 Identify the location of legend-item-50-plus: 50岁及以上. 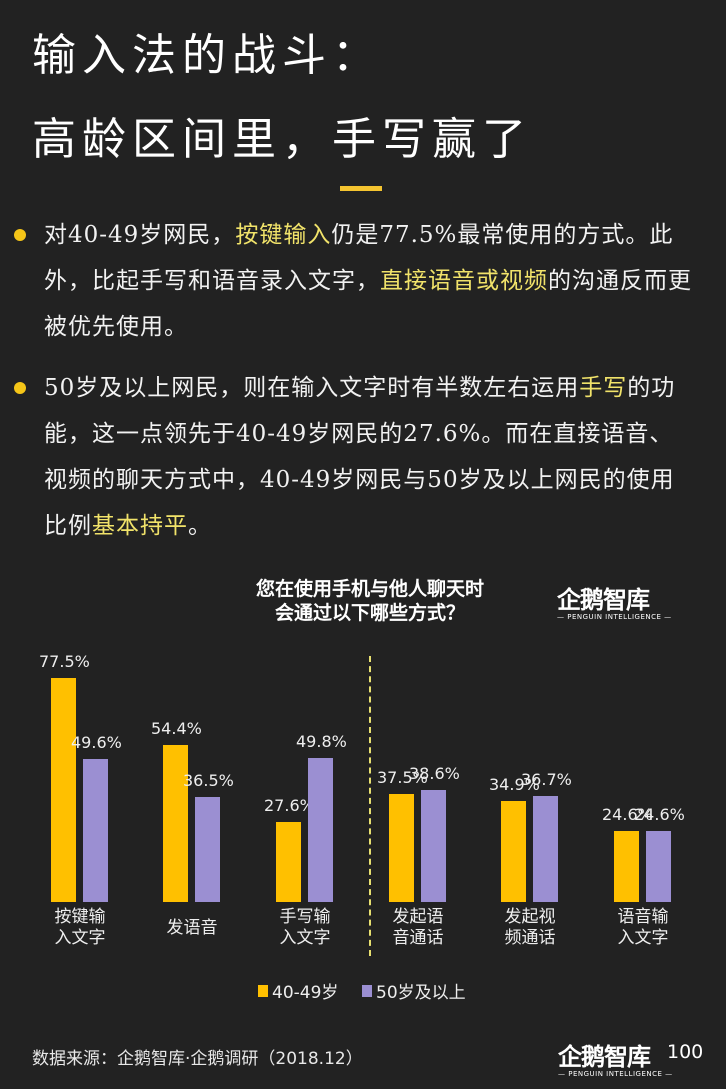
(414, 990).